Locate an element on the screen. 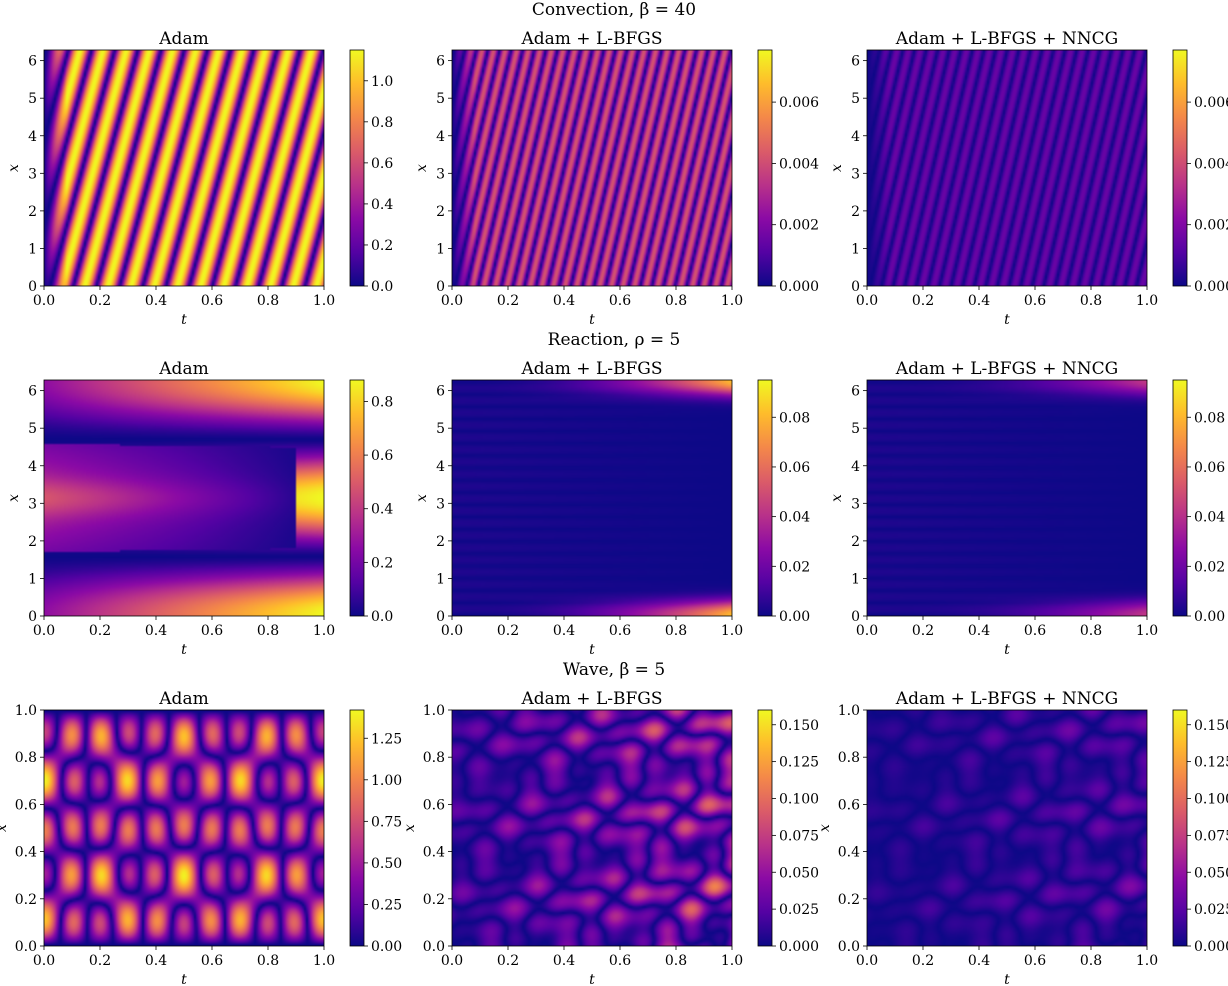 The width and height of the screenshot is (1228, 986). colorbar-tick-label: 0.025 is located at coordinates (799, 910).